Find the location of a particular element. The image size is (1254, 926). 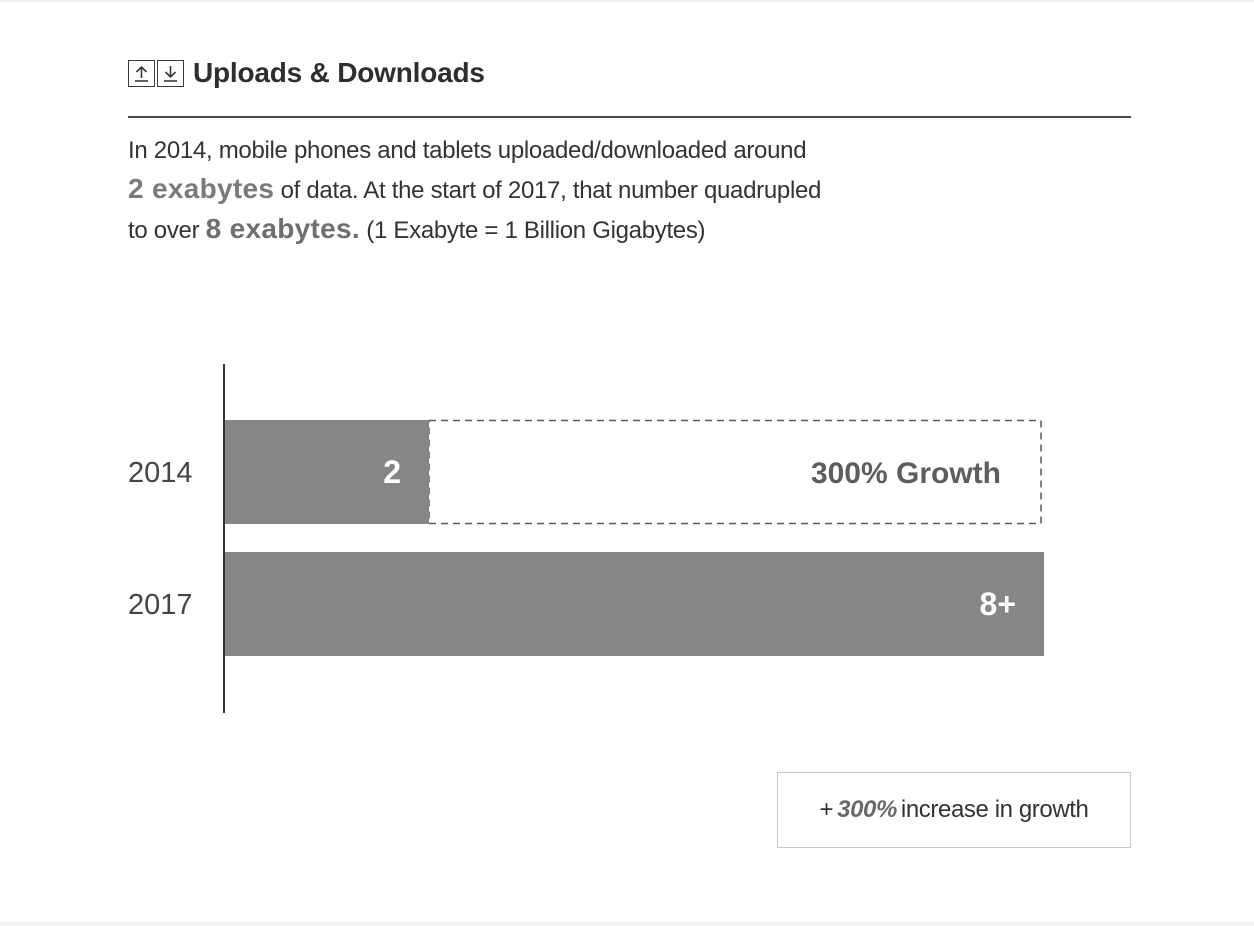

section-header: Uploads & Downloads is located at coordinates (306, 73).